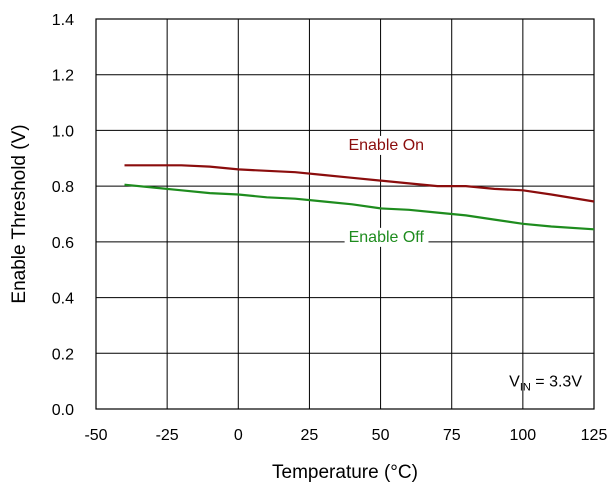  I want to click on vin-prefix: V, so click(514, 382).